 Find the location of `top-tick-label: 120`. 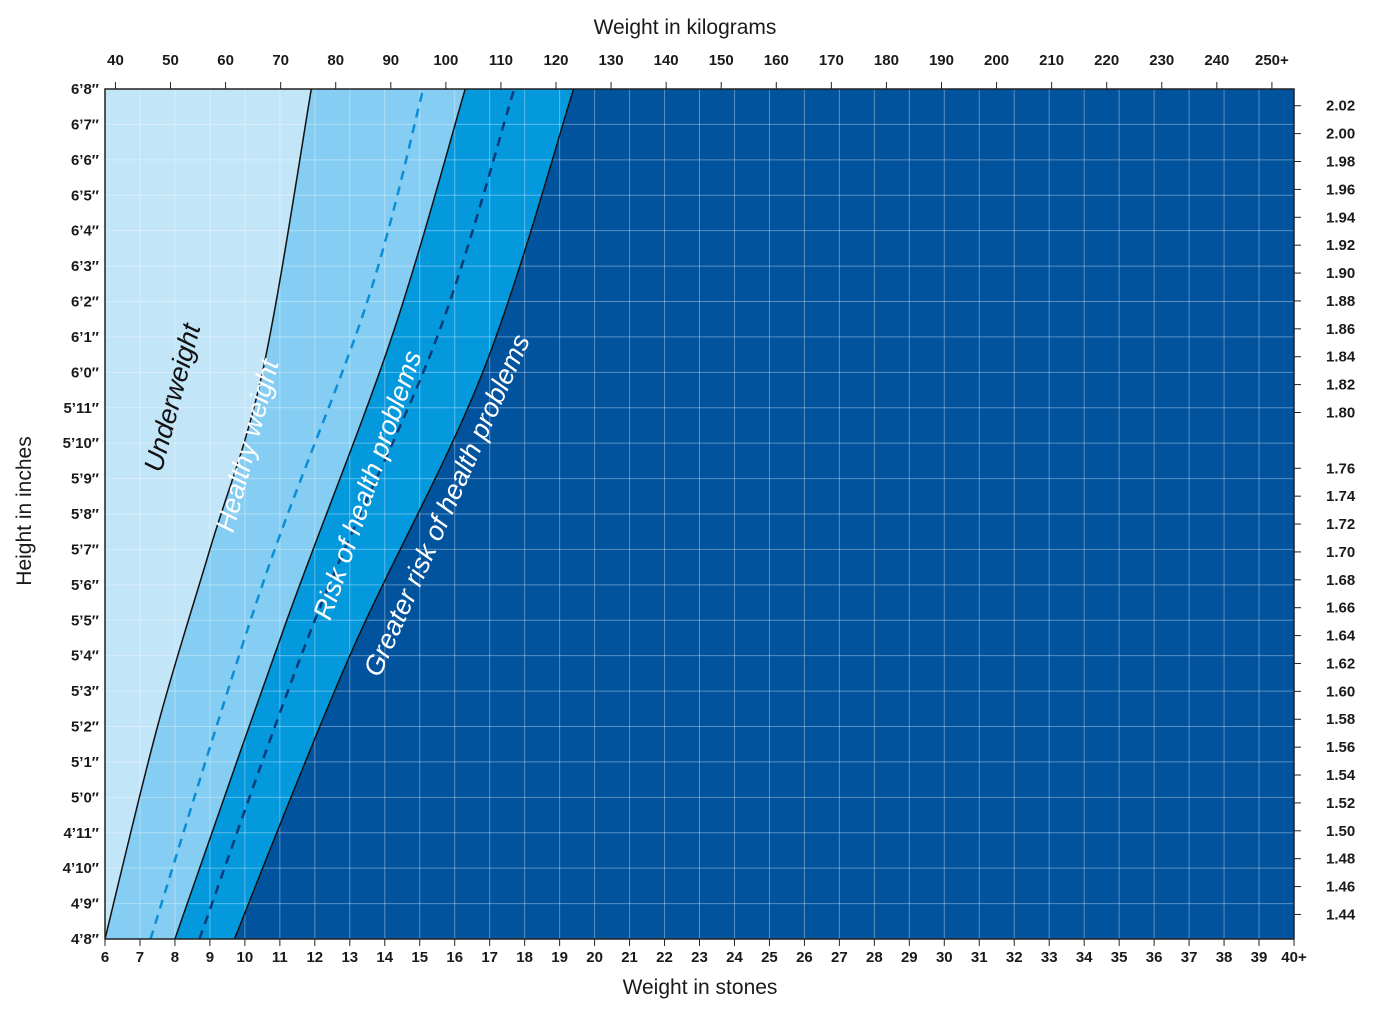

top-tick-label: 120 is located at coordinates (555, 60).